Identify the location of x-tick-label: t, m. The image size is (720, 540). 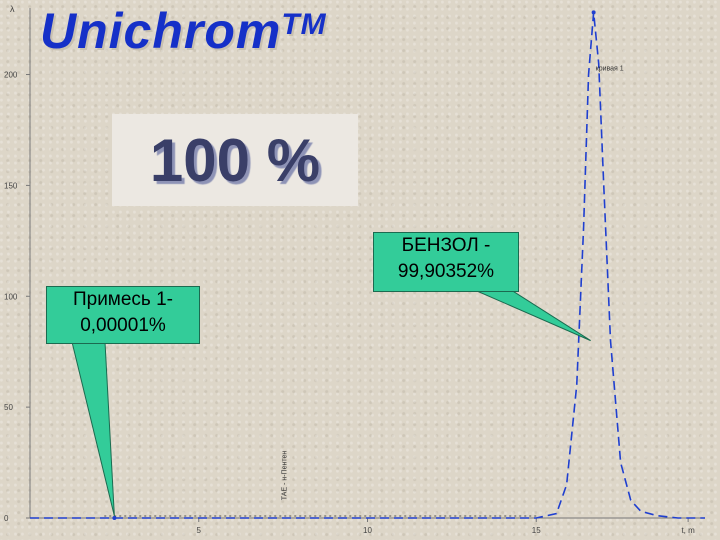
(688, 530).